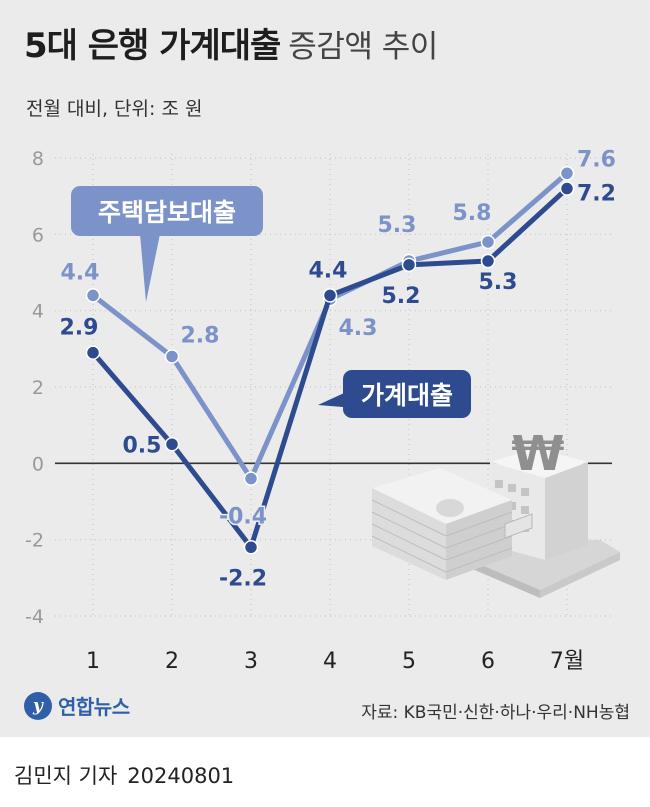 The width and height of the screenshot is (650, 807). What do you see at coordinates (34, 617) in the screenshot?
I see `y-tick-label: -4` at bounding box center [34, 617].